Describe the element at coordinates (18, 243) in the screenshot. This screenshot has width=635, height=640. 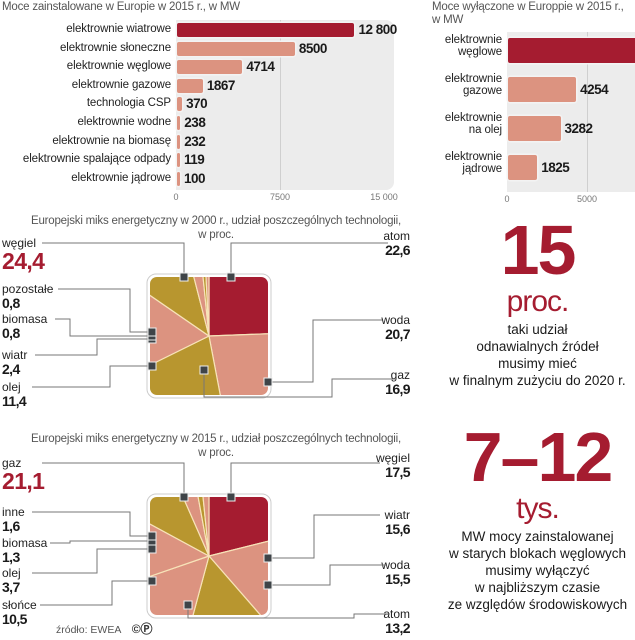
I see `slice-name: węgiel` at that location.